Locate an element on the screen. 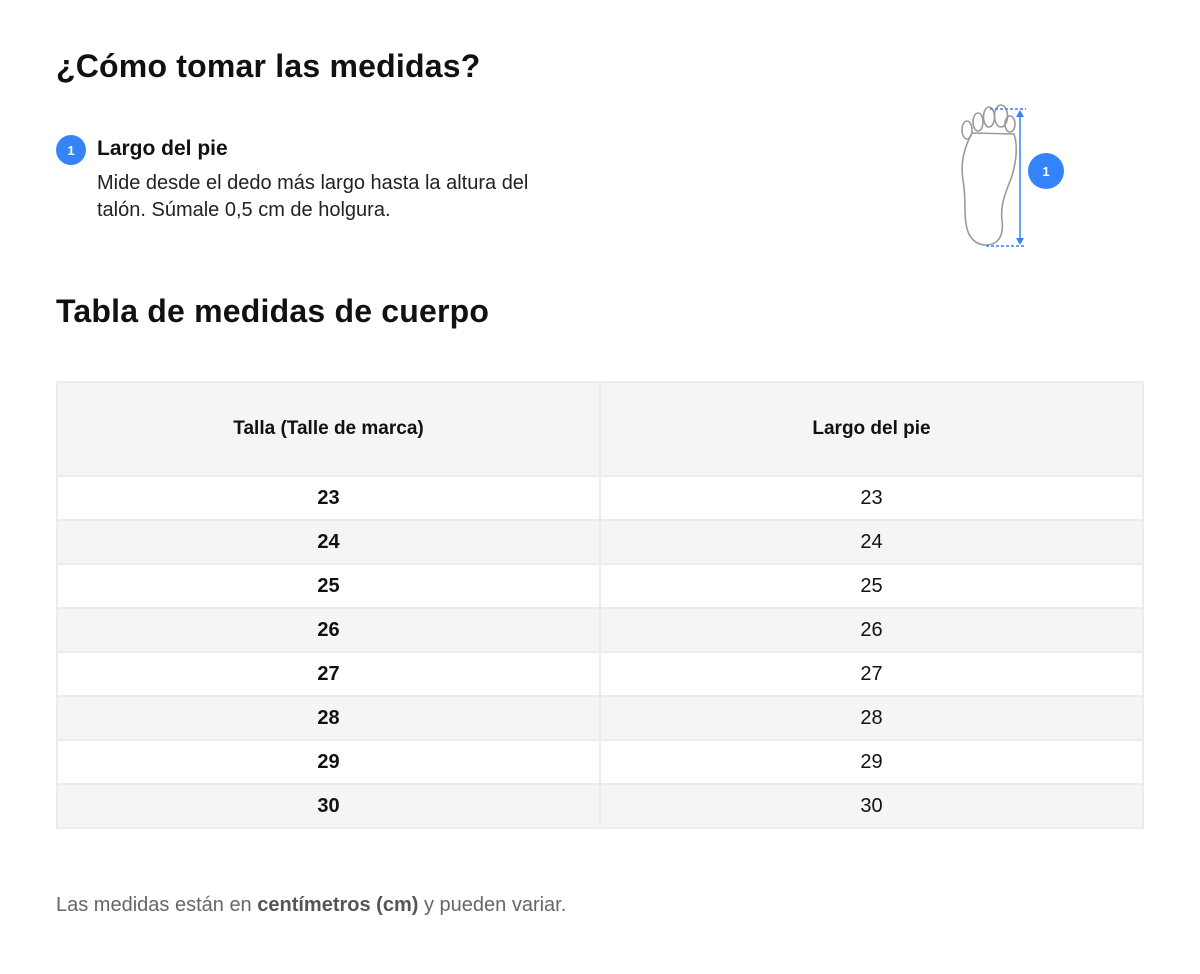  step-title: Largo del pie is located at coordinates (162, 148).